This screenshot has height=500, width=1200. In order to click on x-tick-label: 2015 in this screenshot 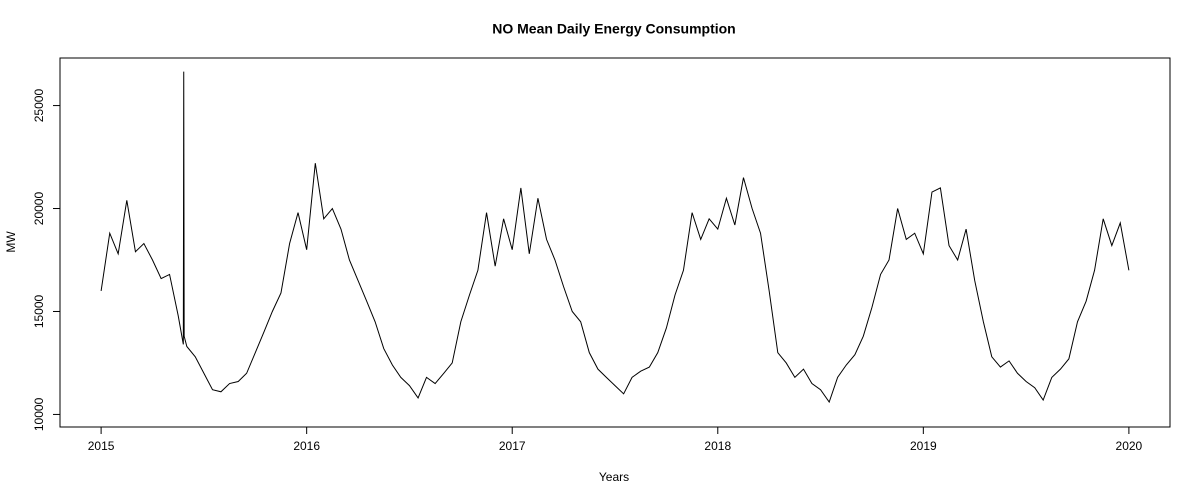, I will do `click(101, 446)`.